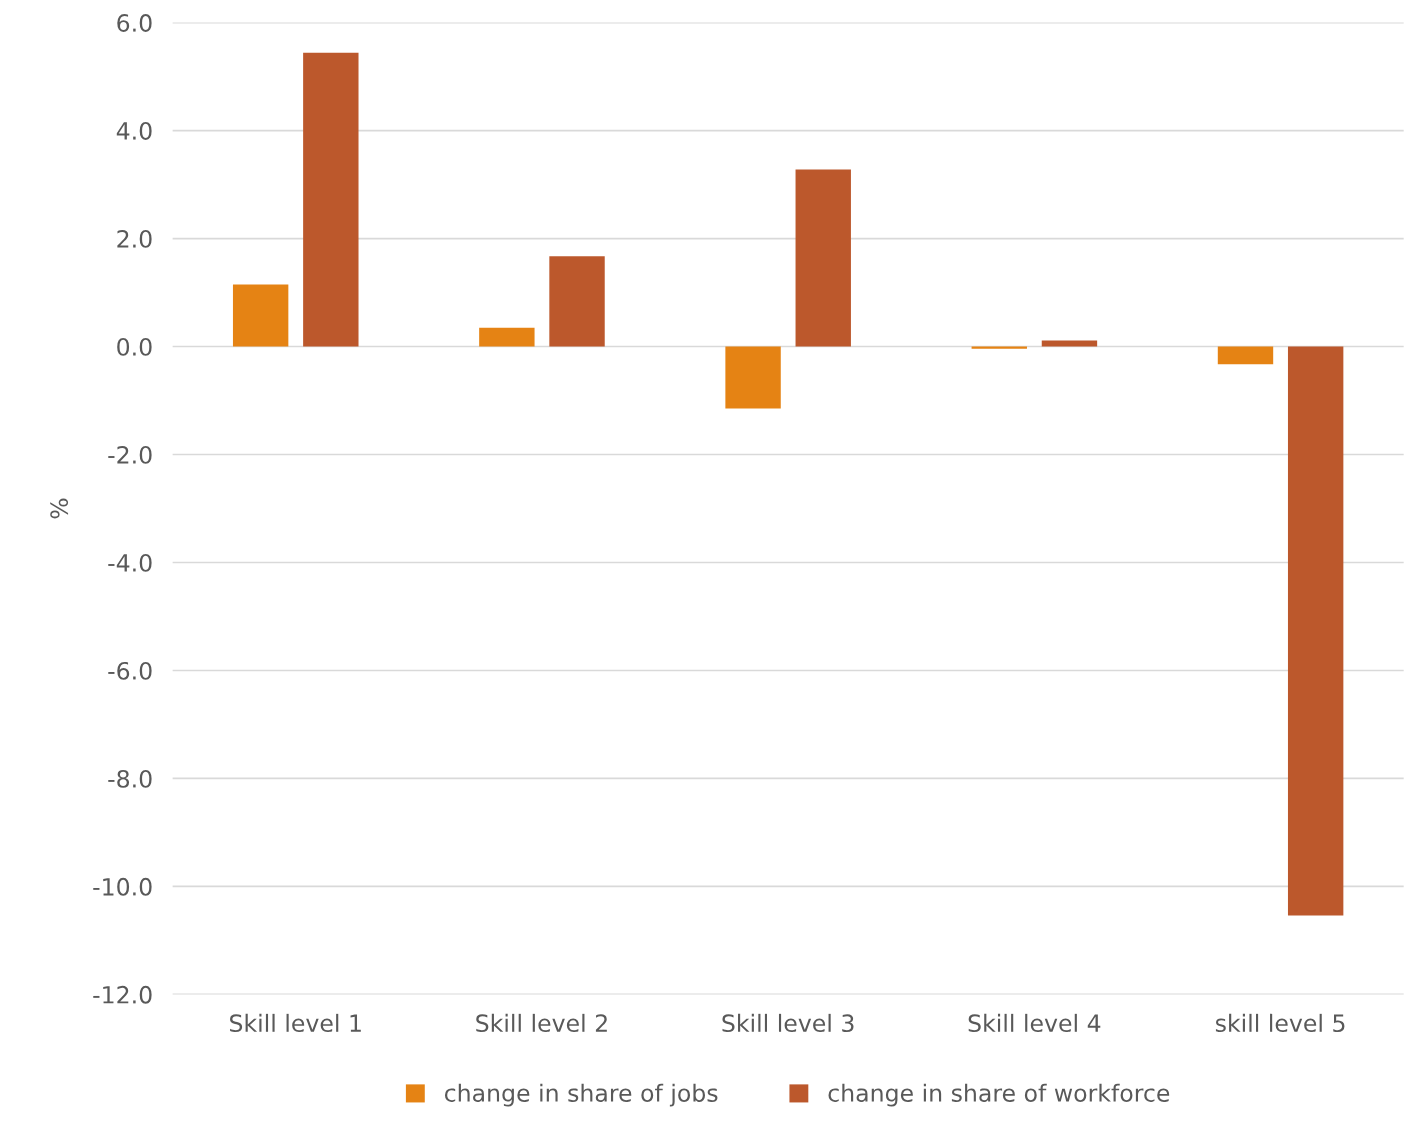 The image size is (1415, 1130). I want to click on x-tick-label: Skill level 3, so click(788, 1023).